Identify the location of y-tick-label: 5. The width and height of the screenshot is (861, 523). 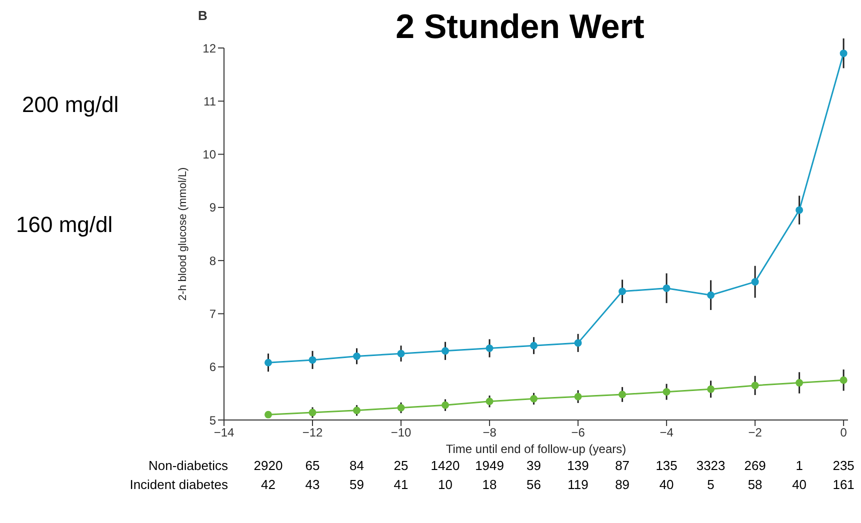
(212, 420).